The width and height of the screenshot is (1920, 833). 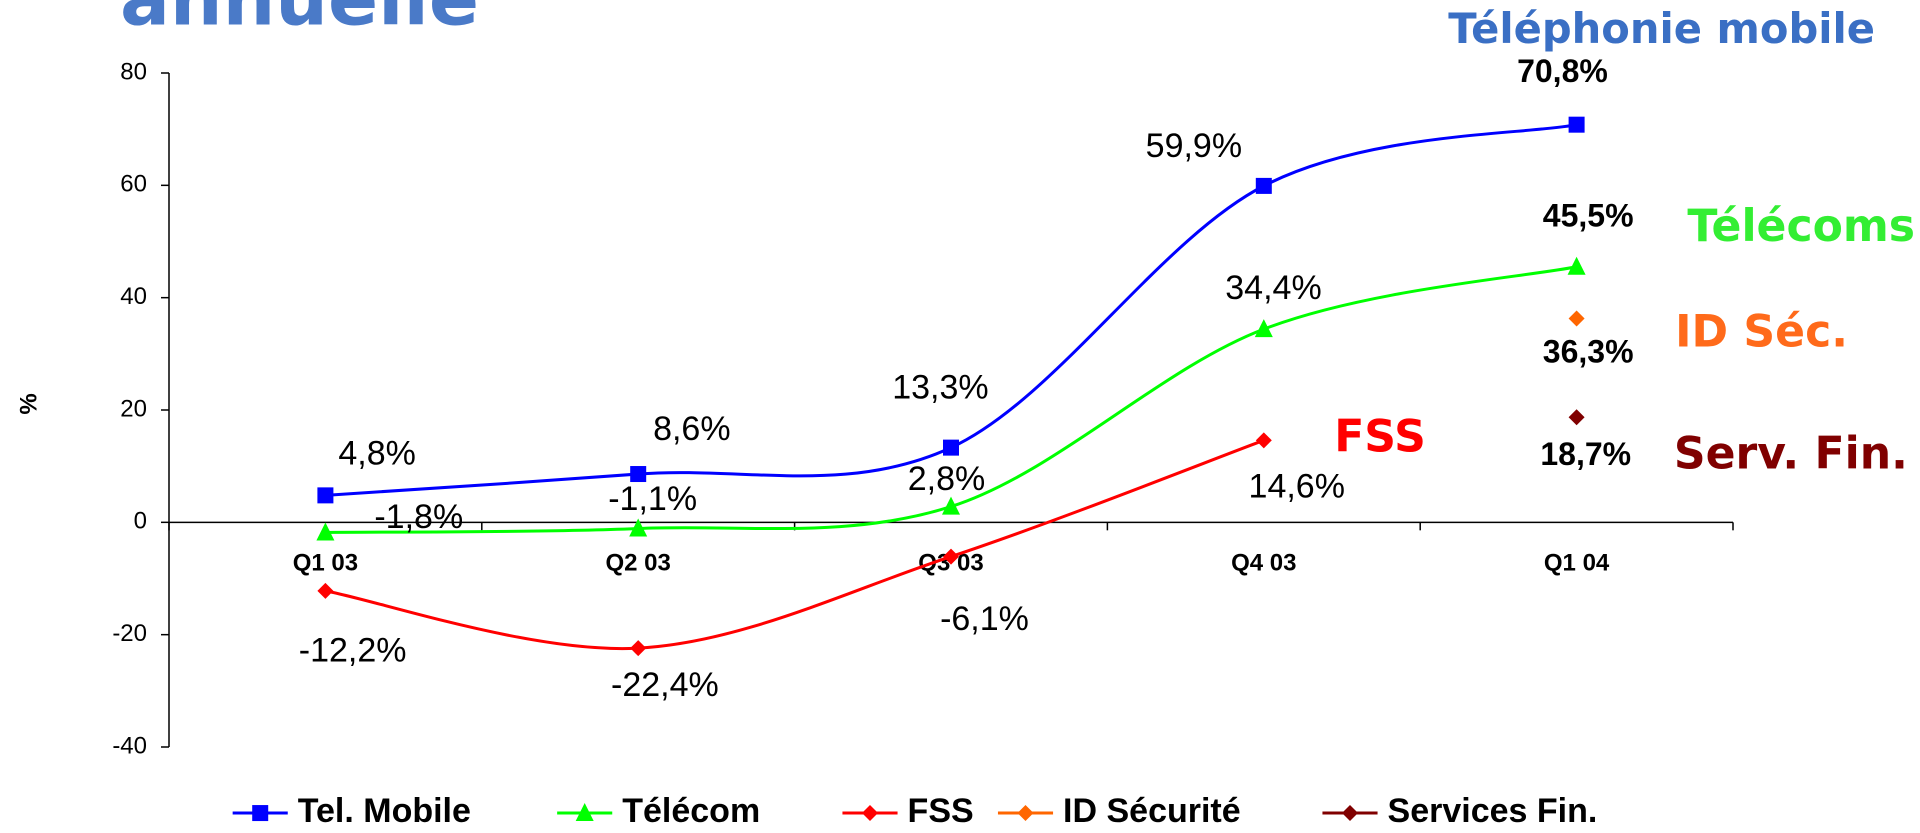 What do you see at coordinates (1297, 487) in the screenshot?
I see `data-label: 14,6%` at bounding box center [1297, 487].